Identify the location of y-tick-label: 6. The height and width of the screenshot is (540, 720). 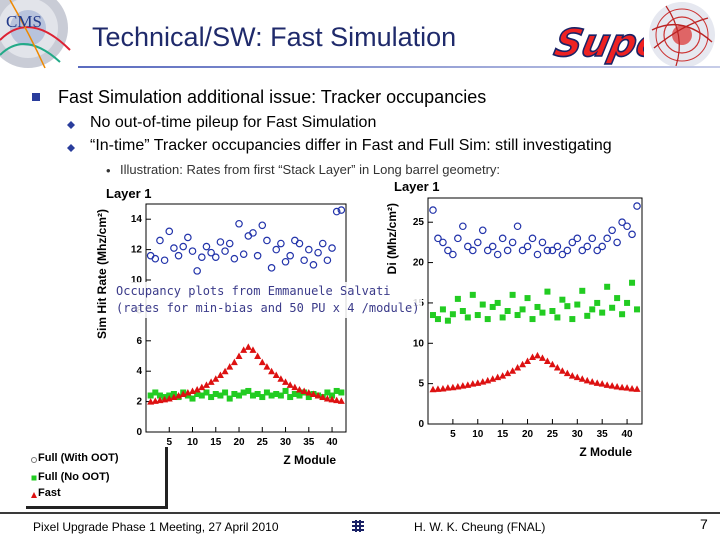
(139, 341).